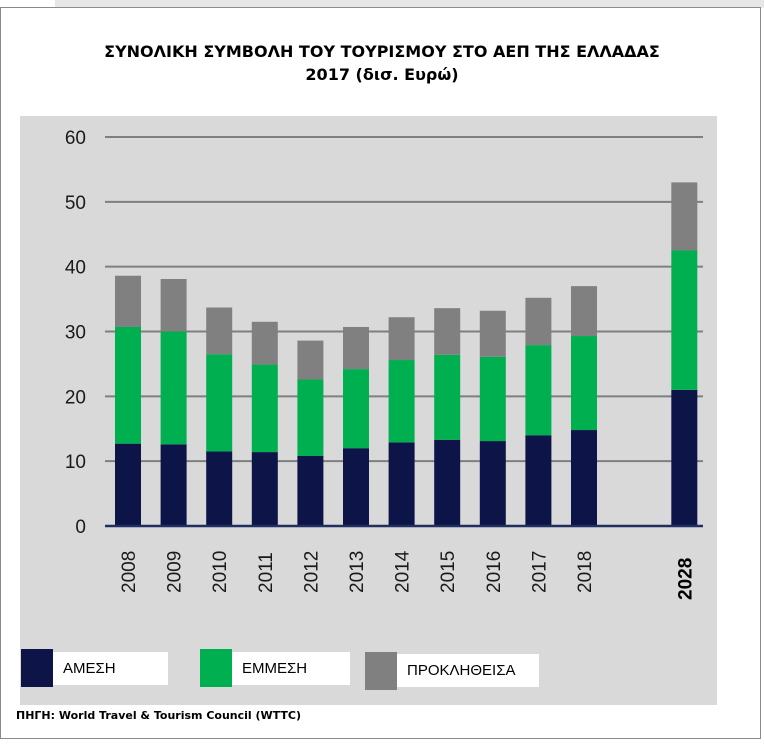 This screenshot has height=746, width=764. I want to click on y-tick-label: 40, so click(75, 268).